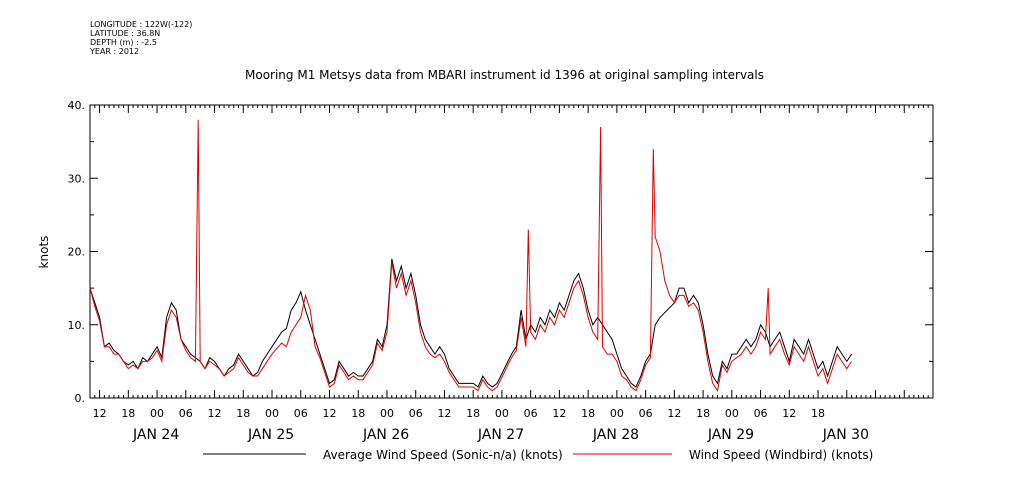 This screenshot has height=504, width=1009. I want to click on y-tick-label: 20., so click(77, 252).